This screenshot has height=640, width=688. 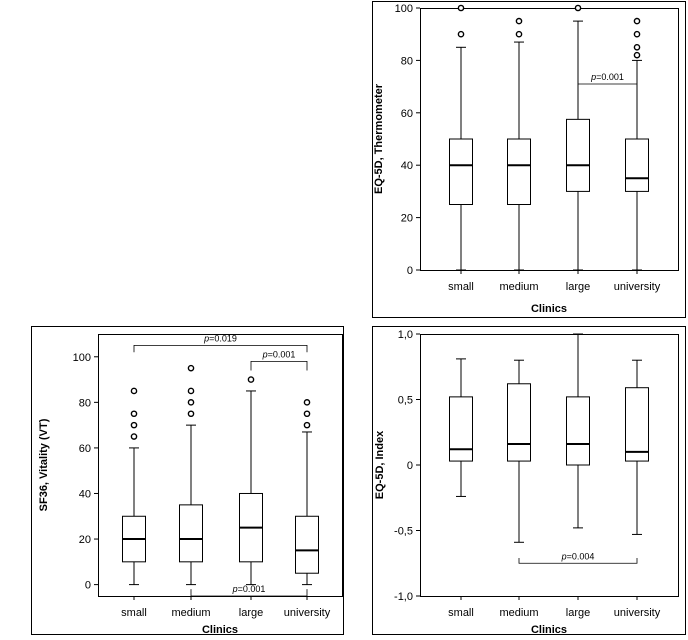 I want to click on y-tick-label: 1,0, so click(x=405, y=335).